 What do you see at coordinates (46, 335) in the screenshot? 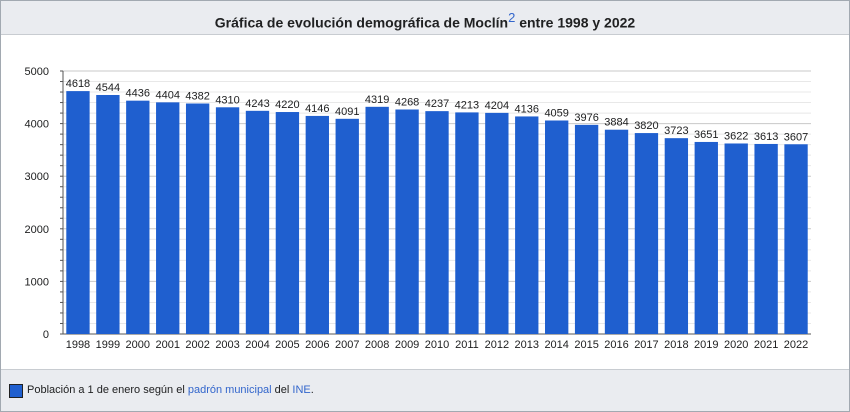
I see `y-tick-label: 0` at bounding box center [46, 335].